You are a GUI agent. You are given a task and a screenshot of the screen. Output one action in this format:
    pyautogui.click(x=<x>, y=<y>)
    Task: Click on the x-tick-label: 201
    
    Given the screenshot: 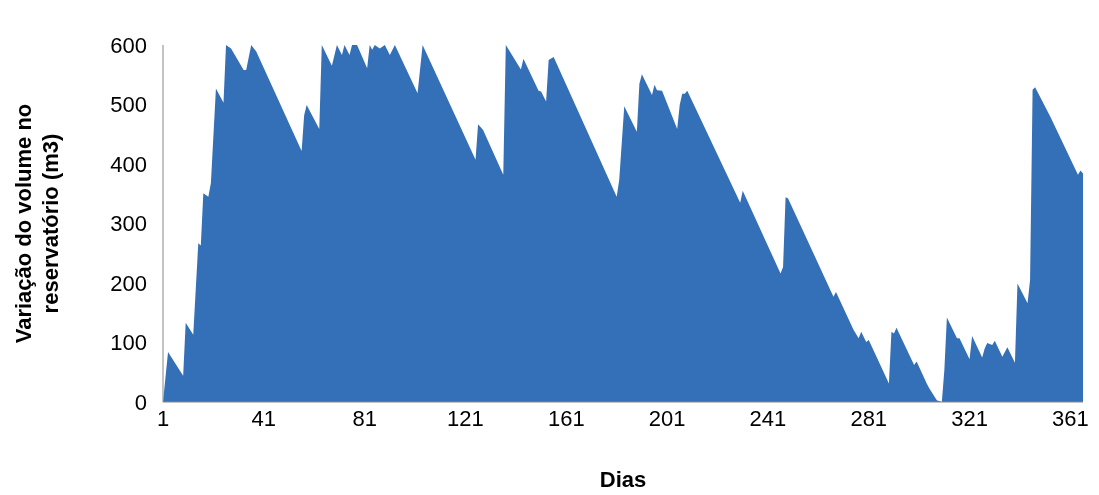 What is the action you would take?
    pyautogui.click(x=667, y=418)
    